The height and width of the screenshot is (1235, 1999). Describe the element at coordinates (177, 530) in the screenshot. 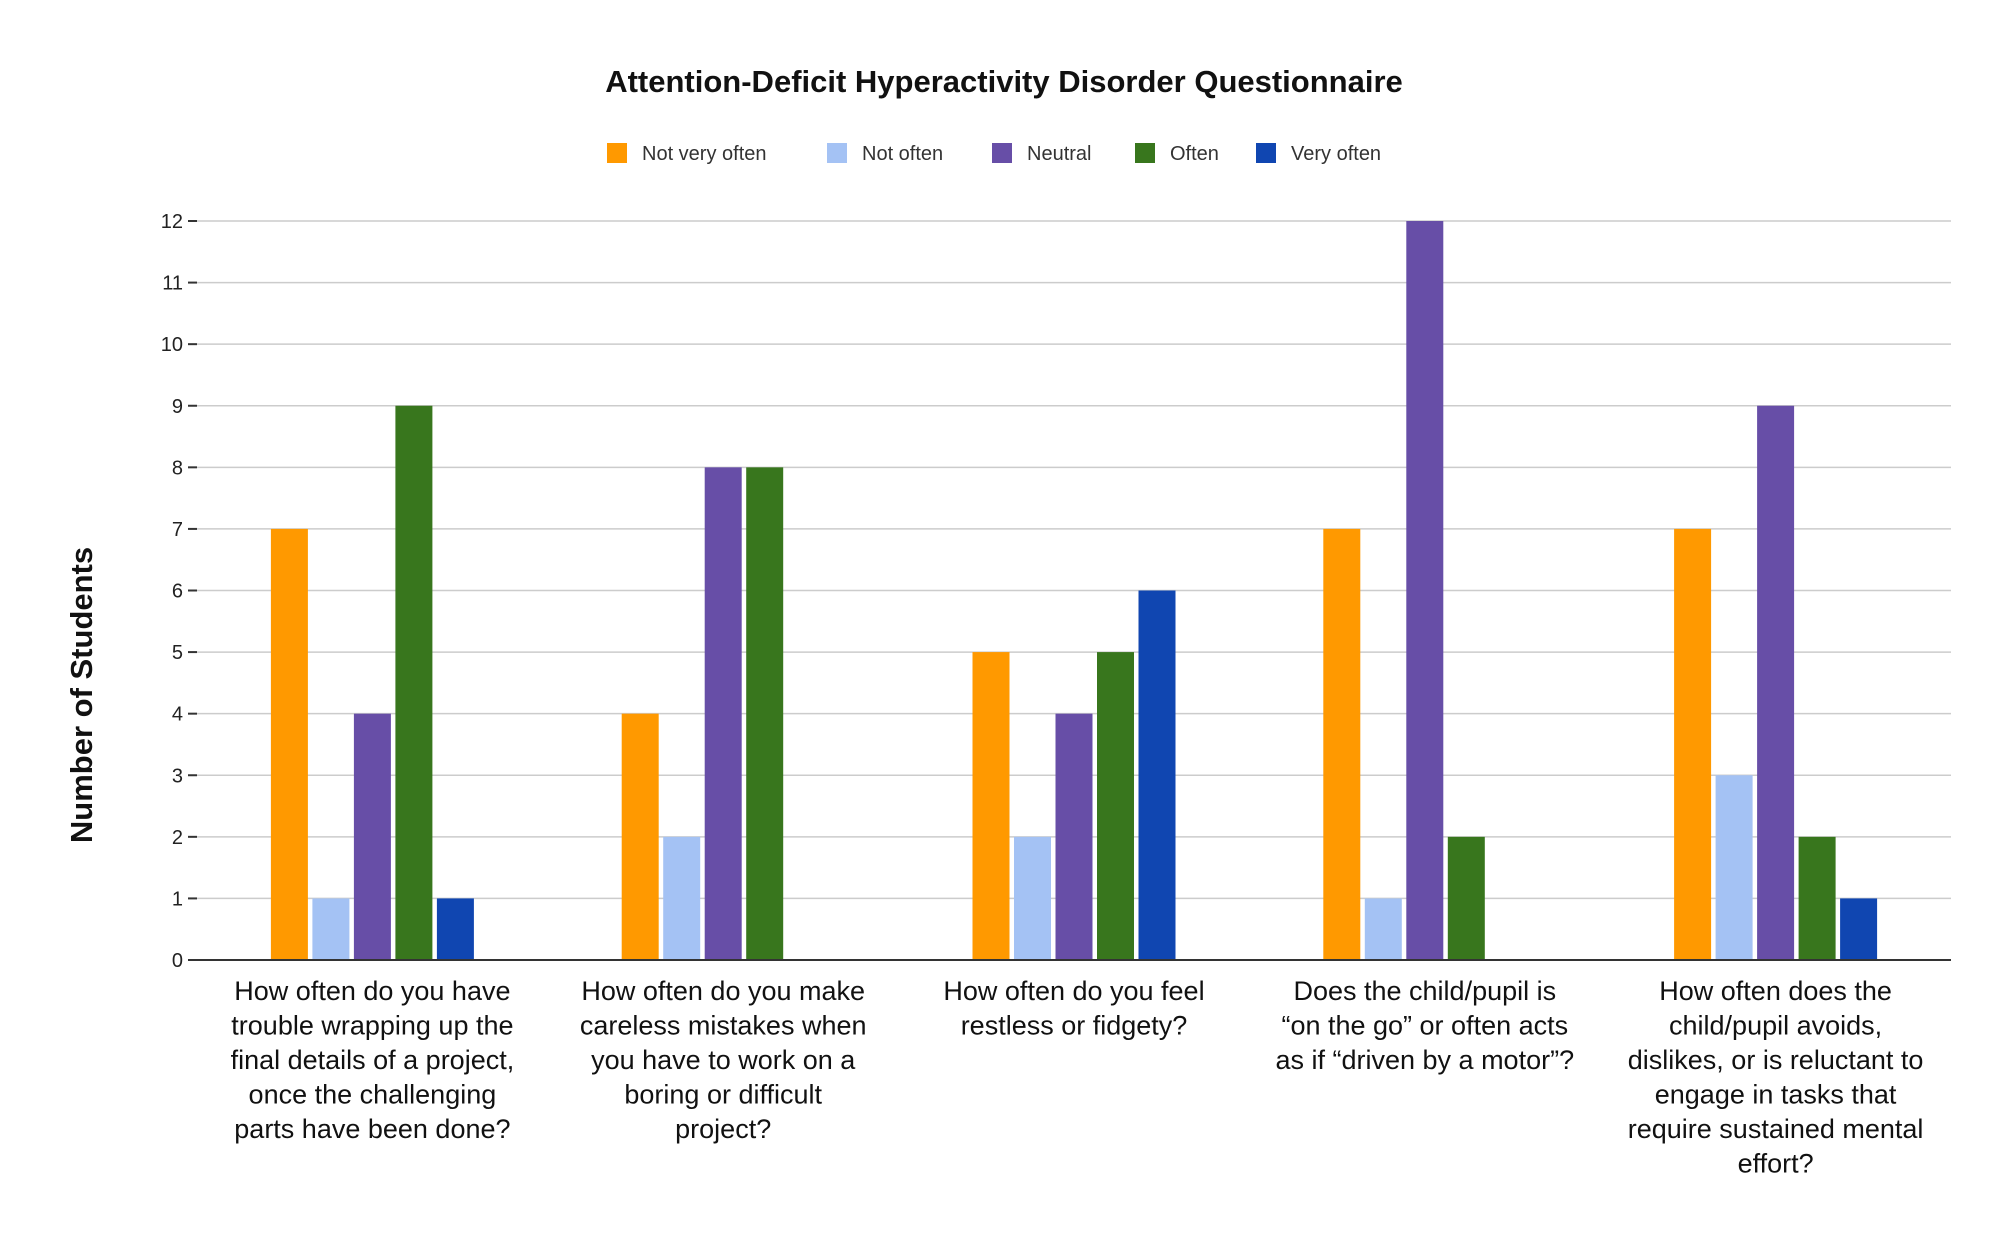

I see `y-tick-label: 7` at that location.